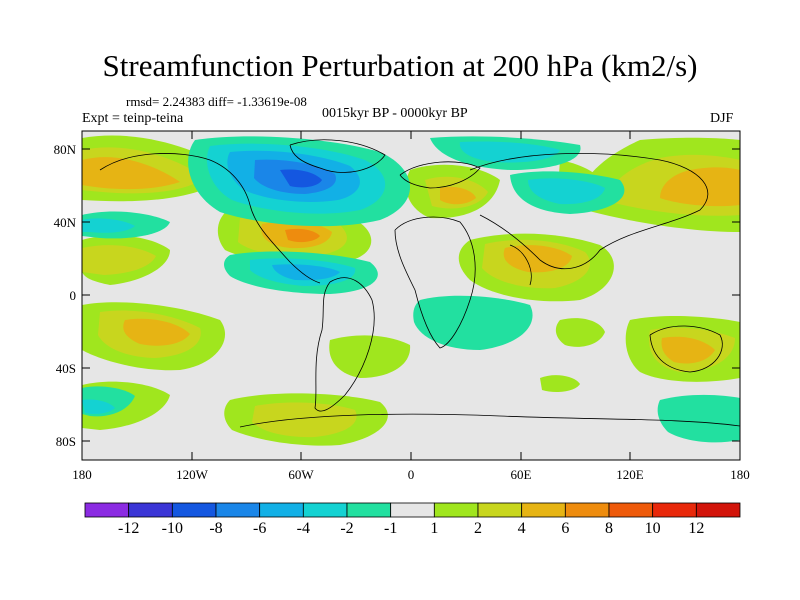 Image resolution: width=800 pixels, height=600 pixels. Describe the element at coordinates (73, 295) in the screenshot. I see `lat-label-0: 0` at that location.